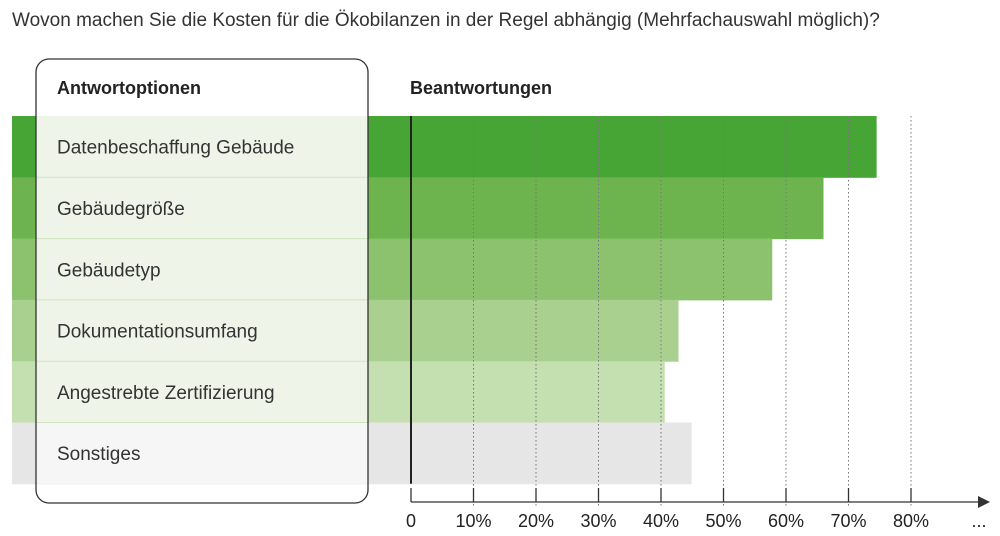 The width and height of the screenshot is (1000, 536). Describe the element at coordinates (661, 521) in the screenshot. I see `x-tick-label-40: 40%` at that location.